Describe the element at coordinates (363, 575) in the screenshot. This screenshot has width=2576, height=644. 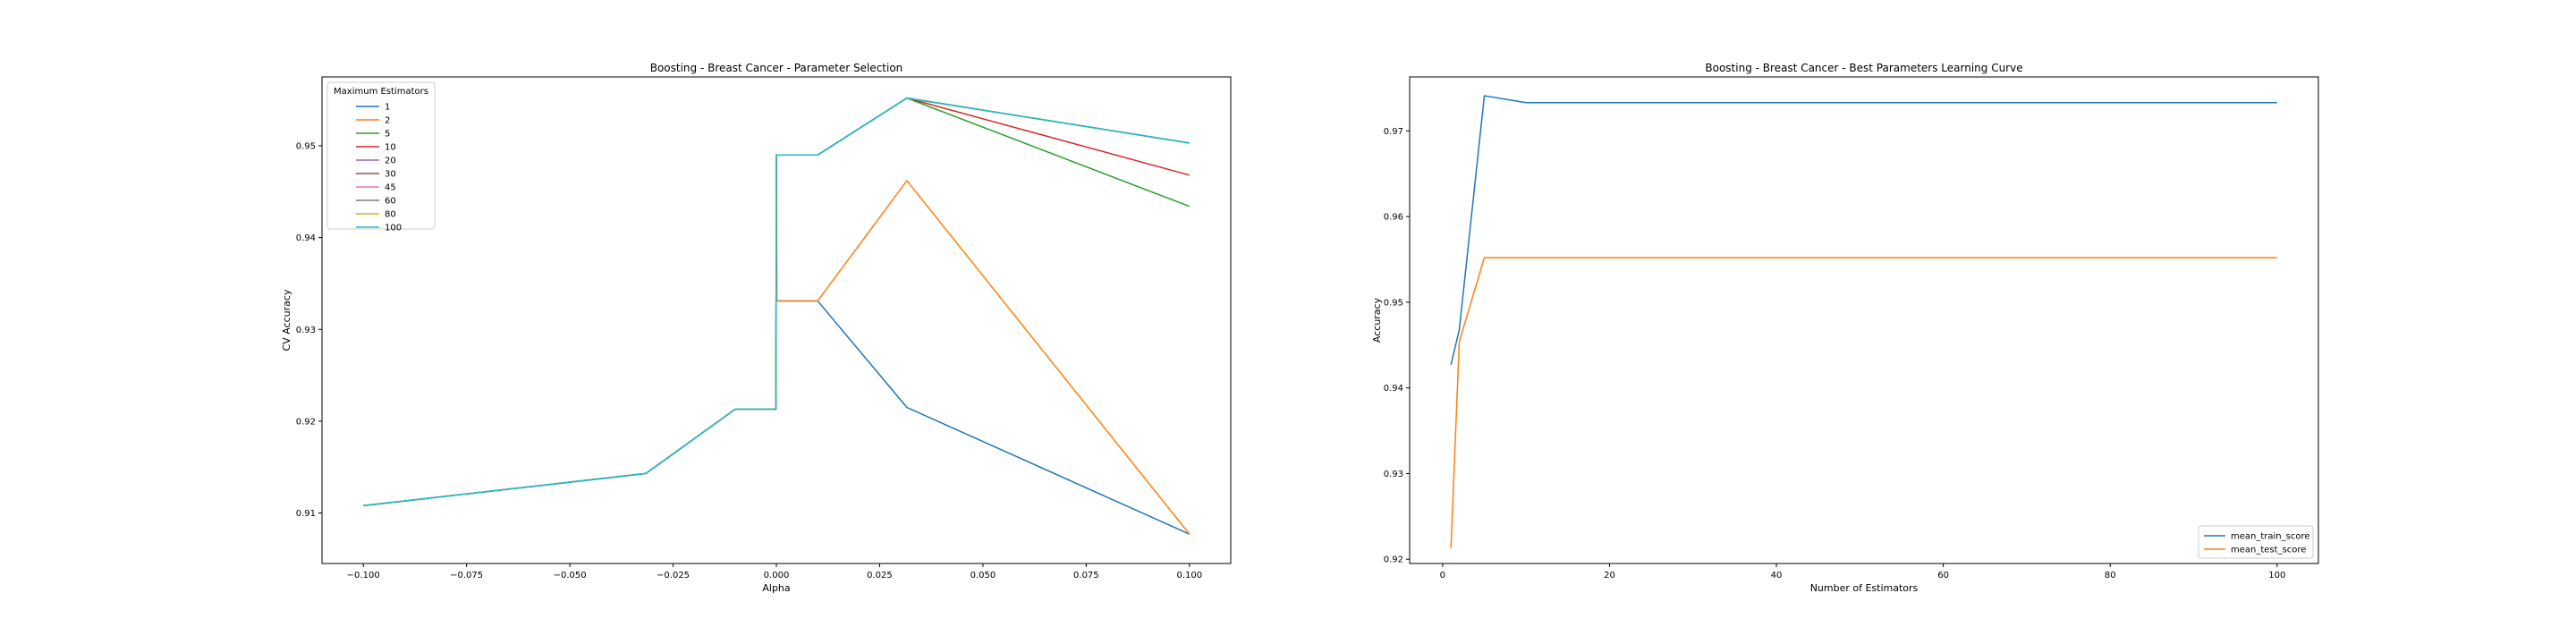
I see `x-tick-label: −0.100` at that location.